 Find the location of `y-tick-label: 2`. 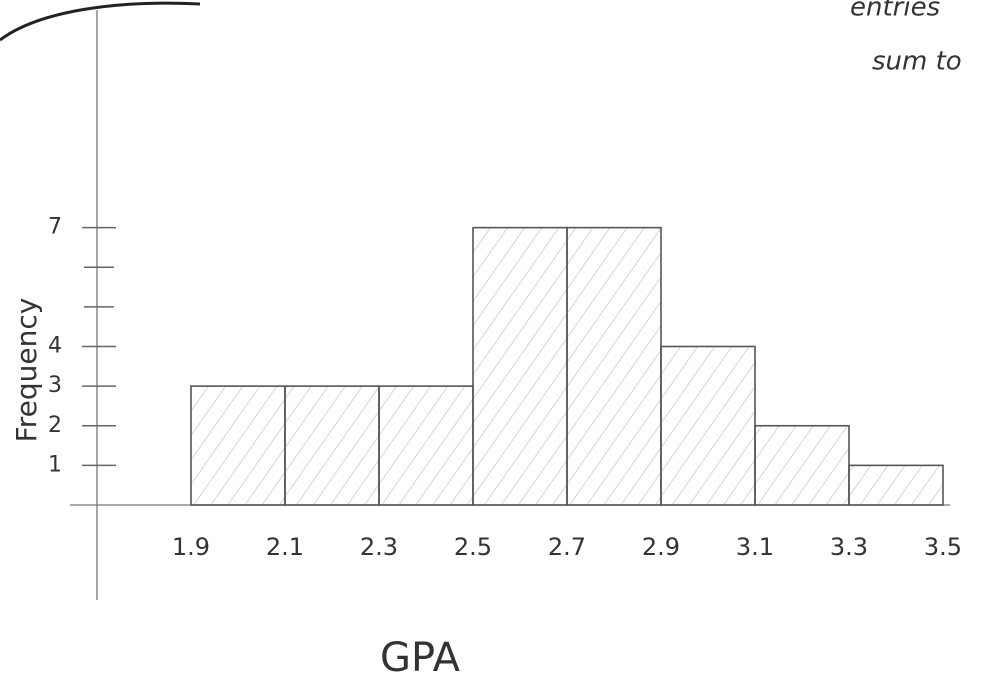

y-tick-label: 2 is located at coordinates (55, 425).